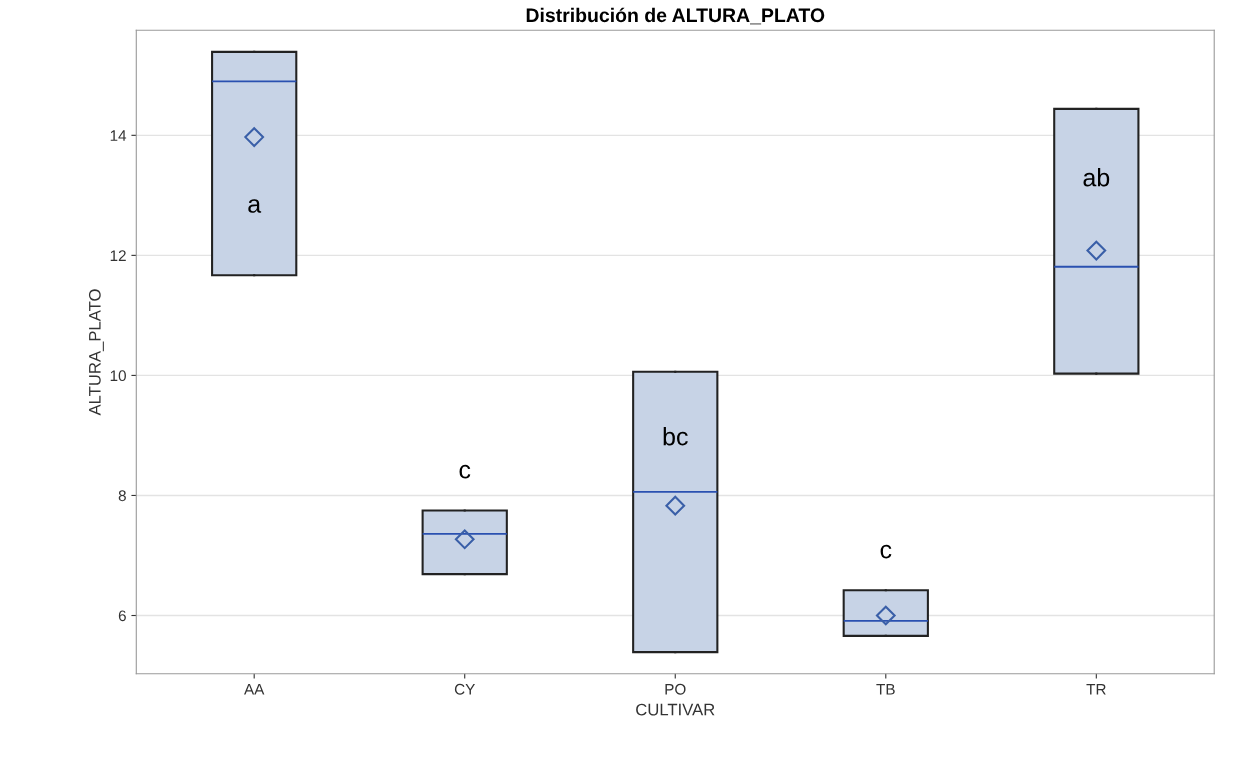 The image size is (1239, 757). What do you see at coordinates (885, 689) in the screenshot?
I see `x-tick-label: TB` at bounding box center [885, 689].